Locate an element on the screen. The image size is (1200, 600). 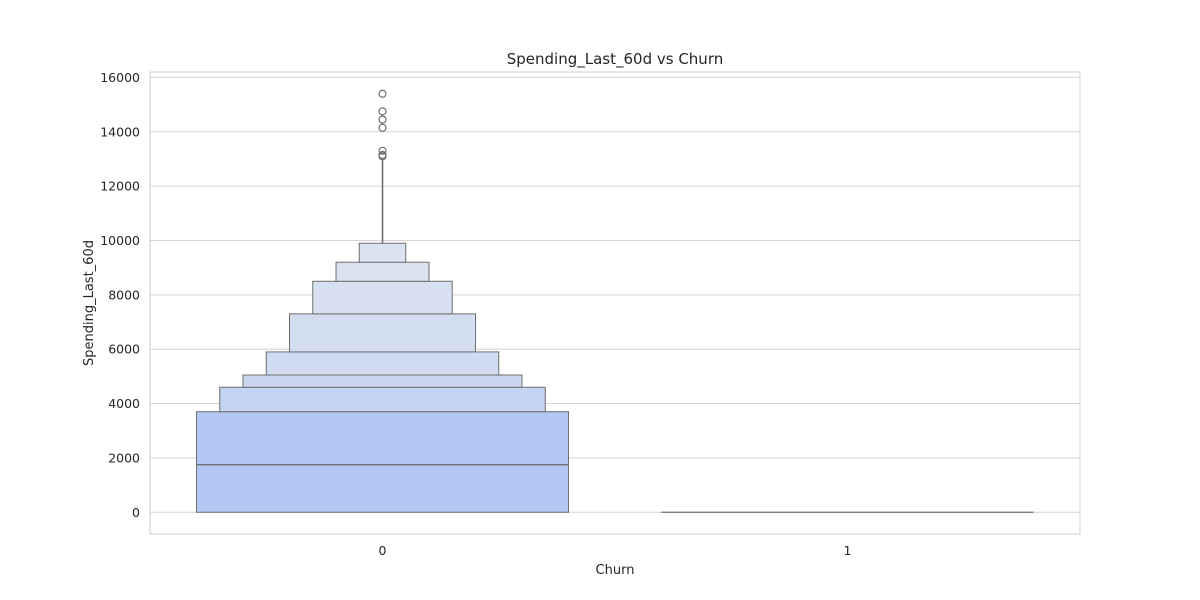
chart-title: Spending_Last_60d vs Churn is located at coordinates (615, 59).